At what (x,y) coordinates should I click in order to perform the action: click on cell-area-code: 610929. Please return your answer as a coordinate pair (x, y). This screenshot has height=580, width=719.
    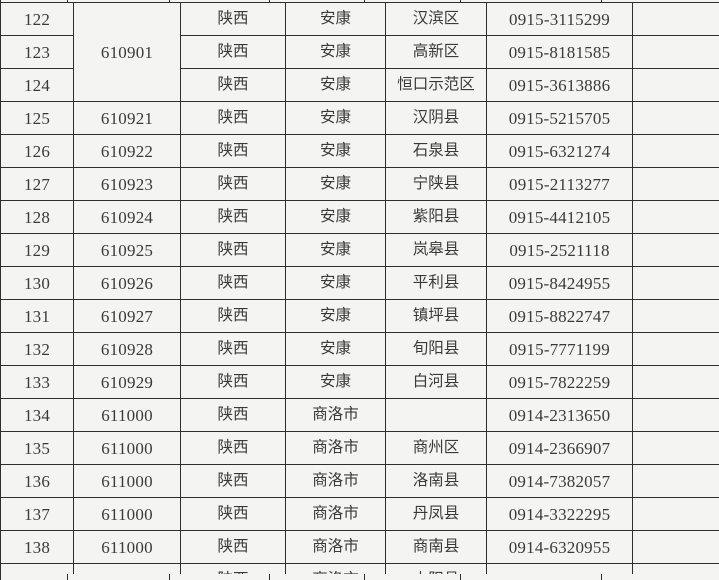
    Looking at the image, I should click on (127, 382).